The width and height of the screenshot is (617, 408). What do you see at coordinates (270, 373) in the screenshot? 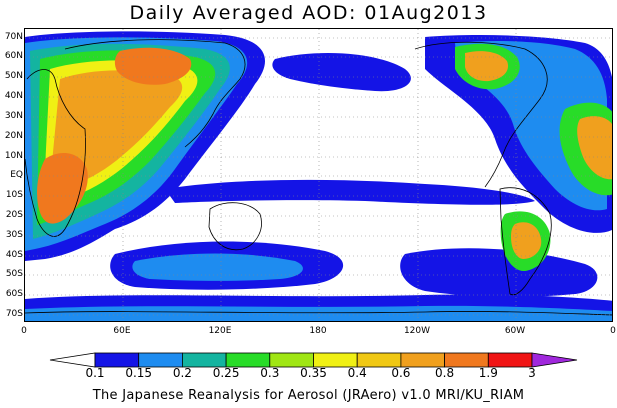
I see `legend-label: 0.3` at bounding box center [270, 373].